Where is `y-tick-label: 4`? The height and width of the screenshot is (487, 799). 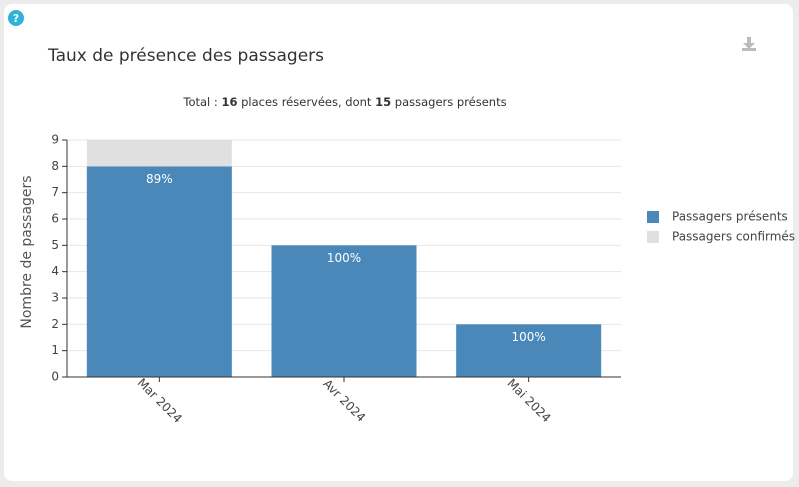 y-tick-label: 4 is located at coordinates (55, 271).